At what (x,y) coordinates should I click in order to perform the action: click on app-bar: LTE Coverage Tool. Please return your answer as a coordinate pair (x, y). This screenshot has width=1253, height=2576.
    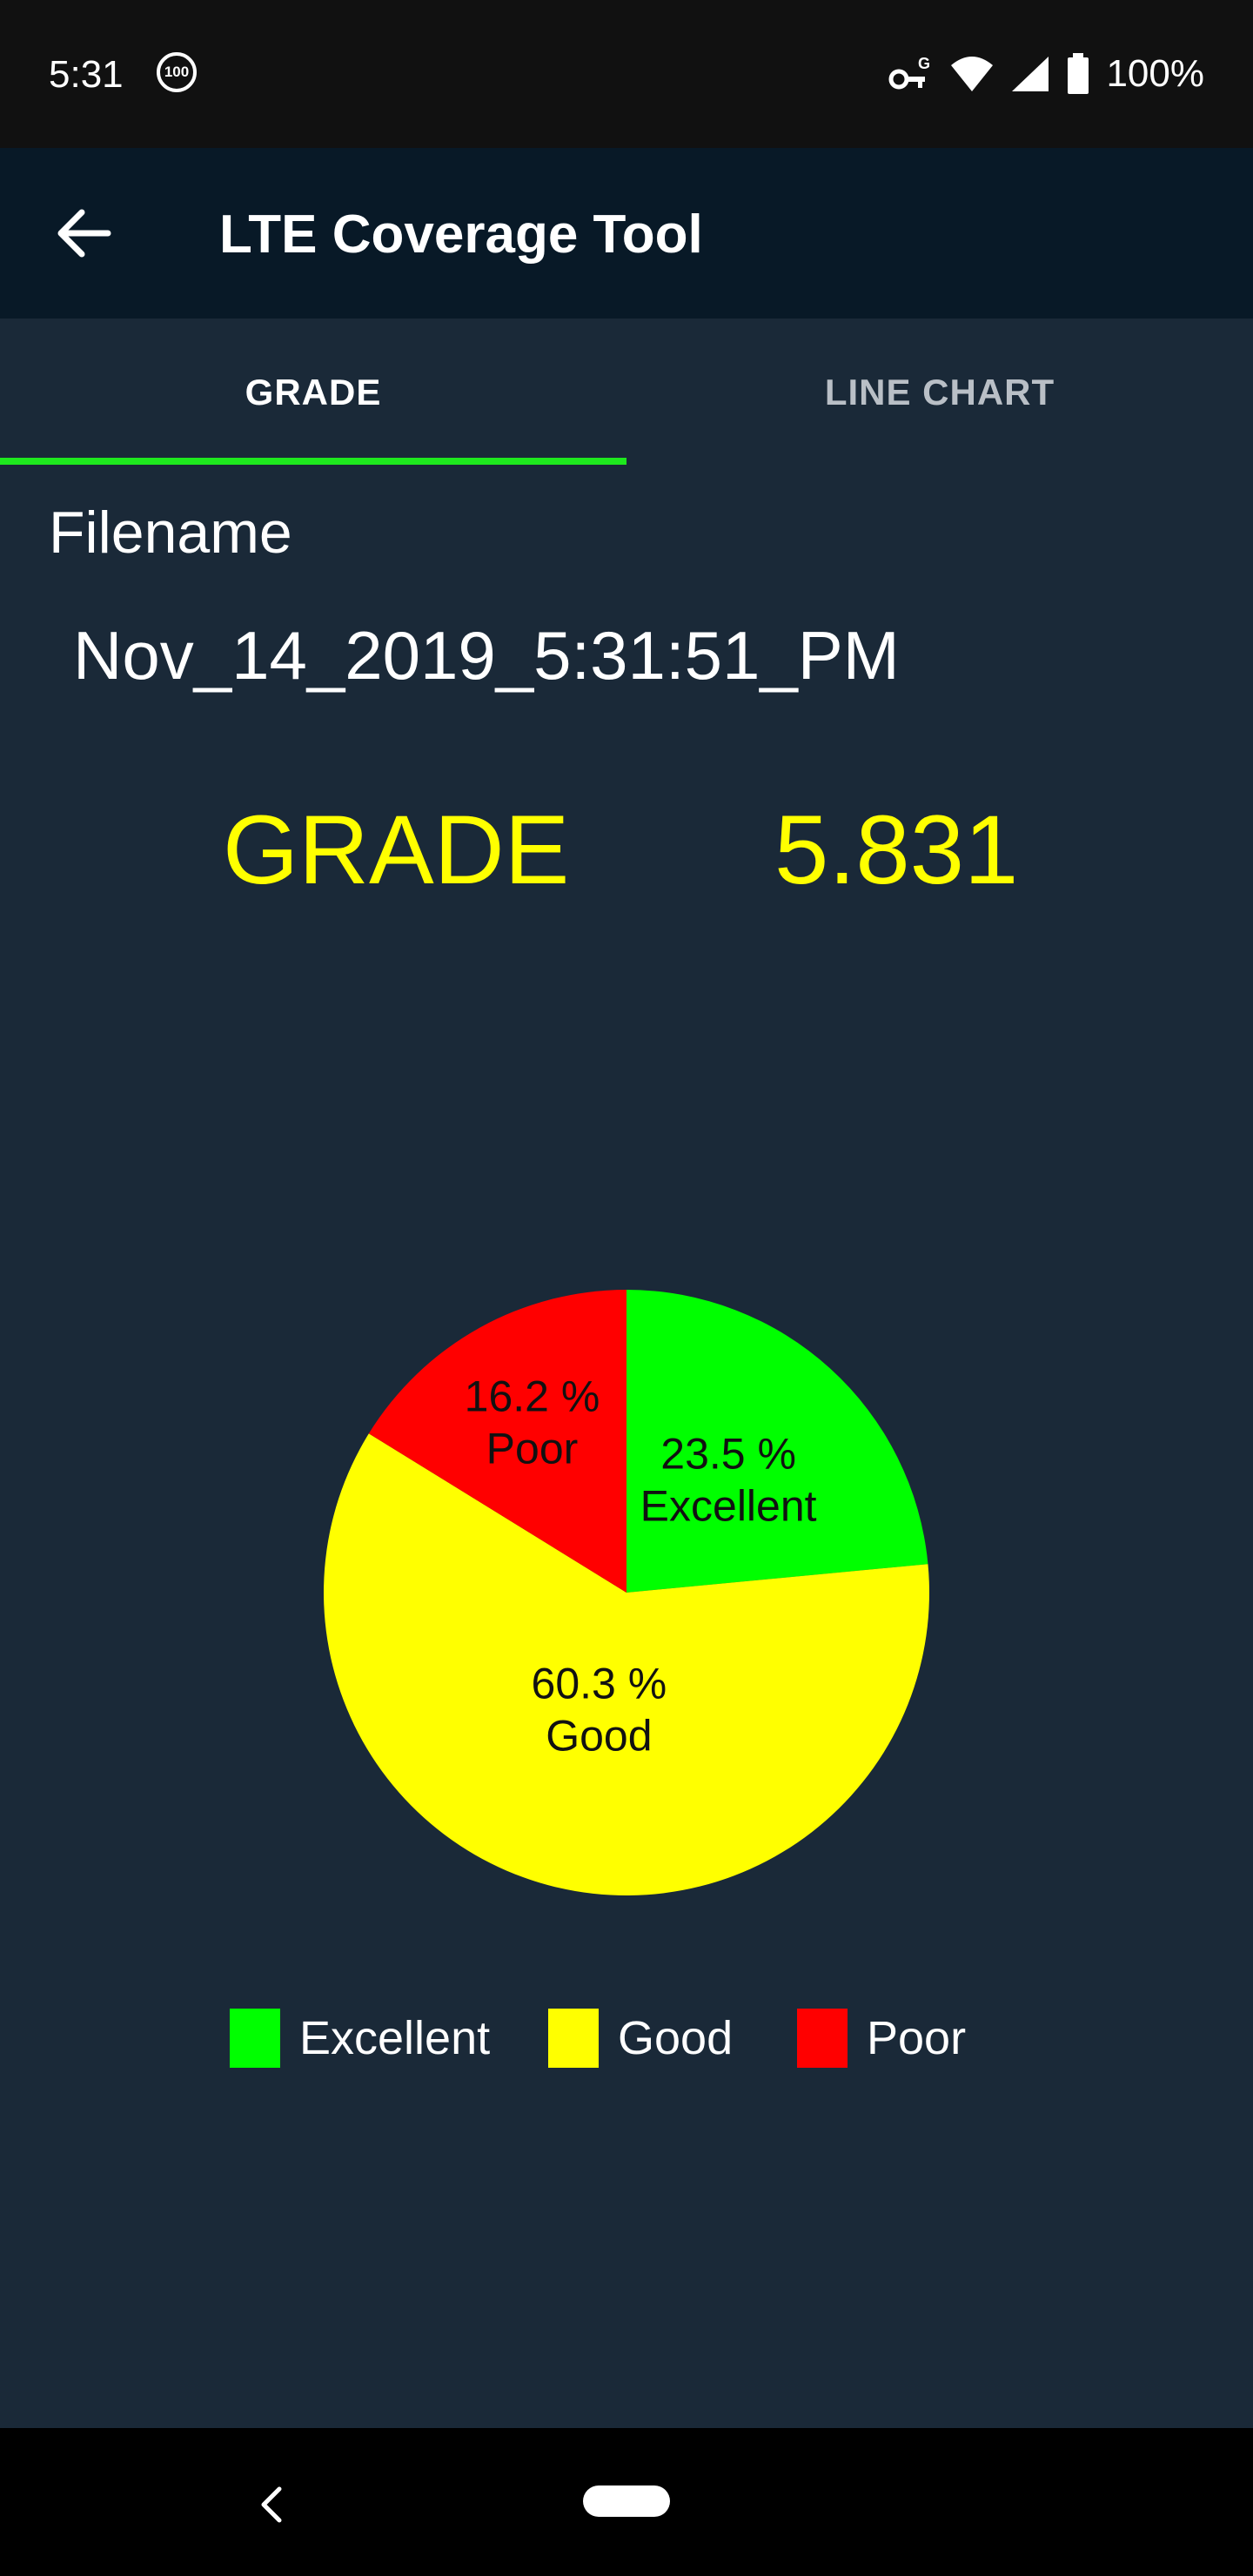
    Looking at the image, I should click on (626, 234).